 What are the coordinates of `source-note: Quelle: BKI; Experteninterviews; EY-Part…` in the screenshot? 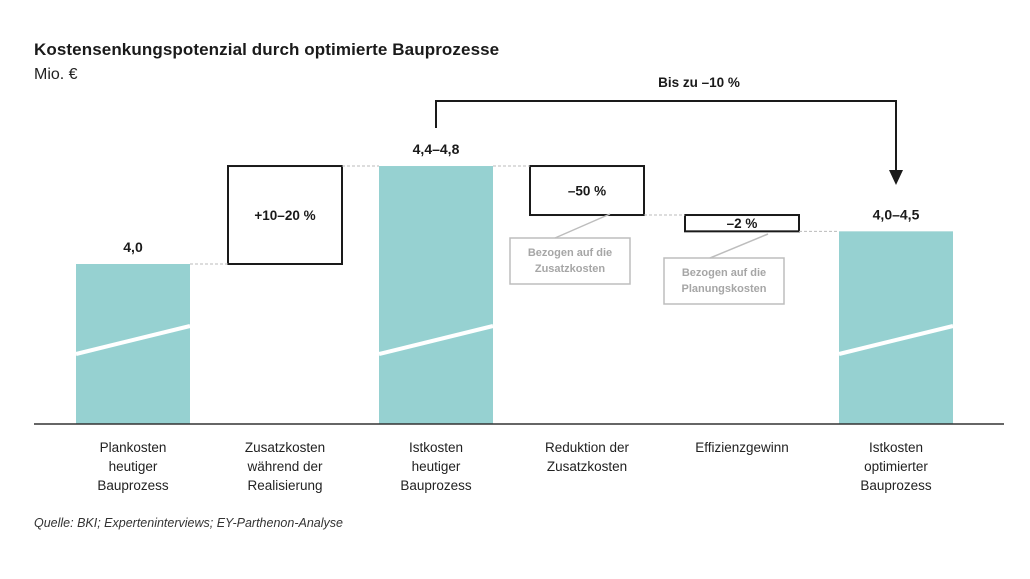 It's located at (188, 523).